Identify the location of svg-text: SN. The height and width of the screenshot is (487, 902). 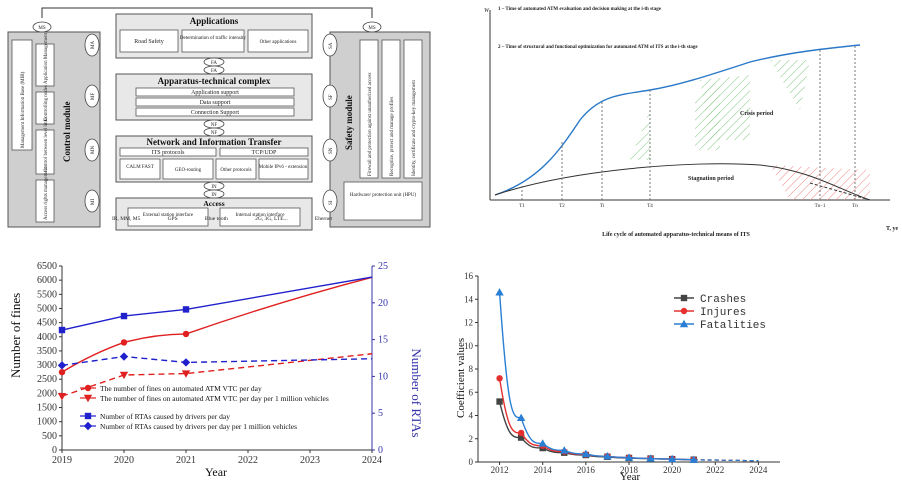
(331, 150).